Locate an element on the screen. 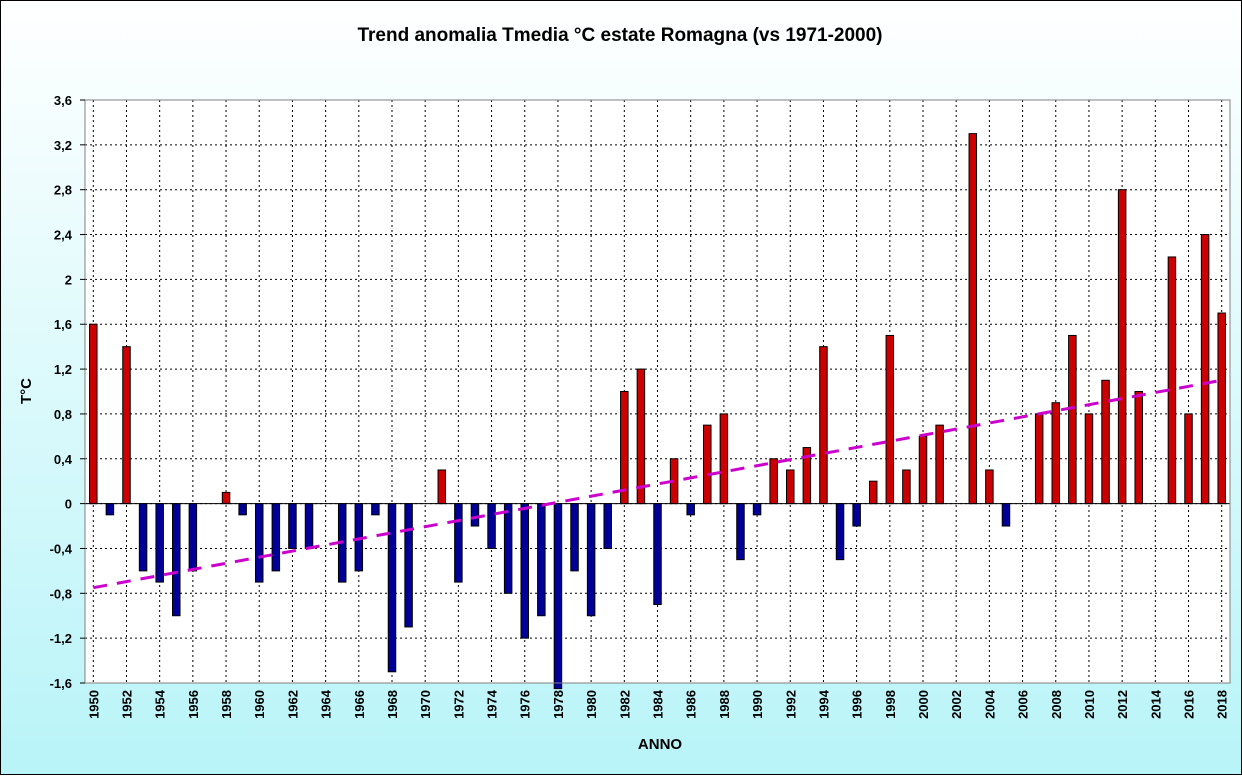 This screenshot has width=1242, height=780. bar-1991 is located at coordinates (773, 481).